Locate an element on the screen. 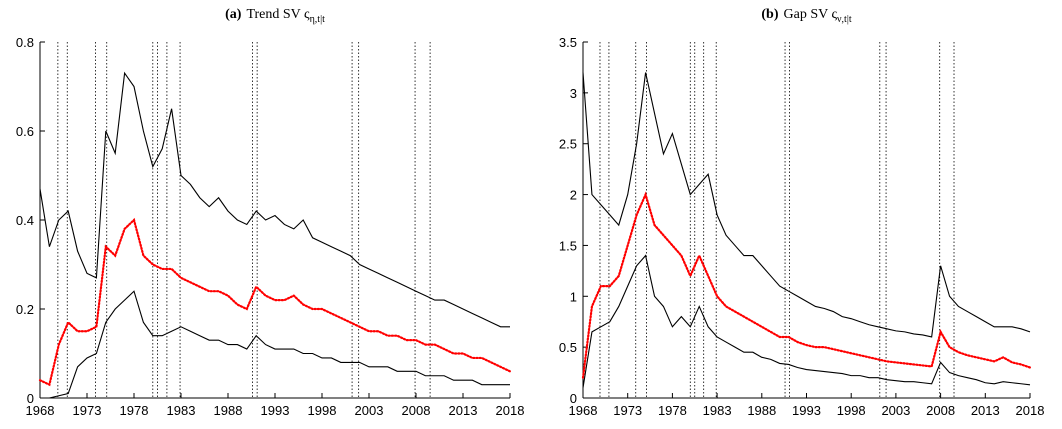 The height and width of the screenshot is (429, 1062). panel-title: (b) Gap SV ςν,t|t is located at coordinates (806, 16).